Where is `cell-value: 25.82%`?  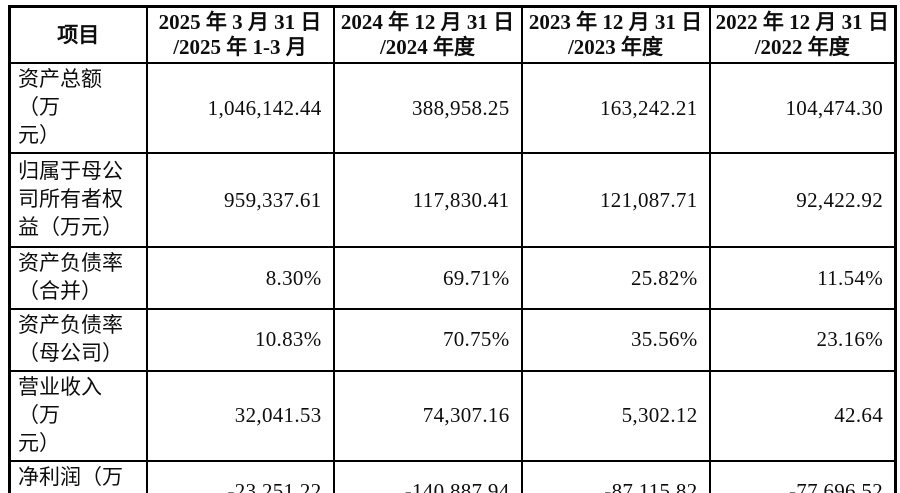
cell-value: 25.82% is located at coordinates (615, 278).